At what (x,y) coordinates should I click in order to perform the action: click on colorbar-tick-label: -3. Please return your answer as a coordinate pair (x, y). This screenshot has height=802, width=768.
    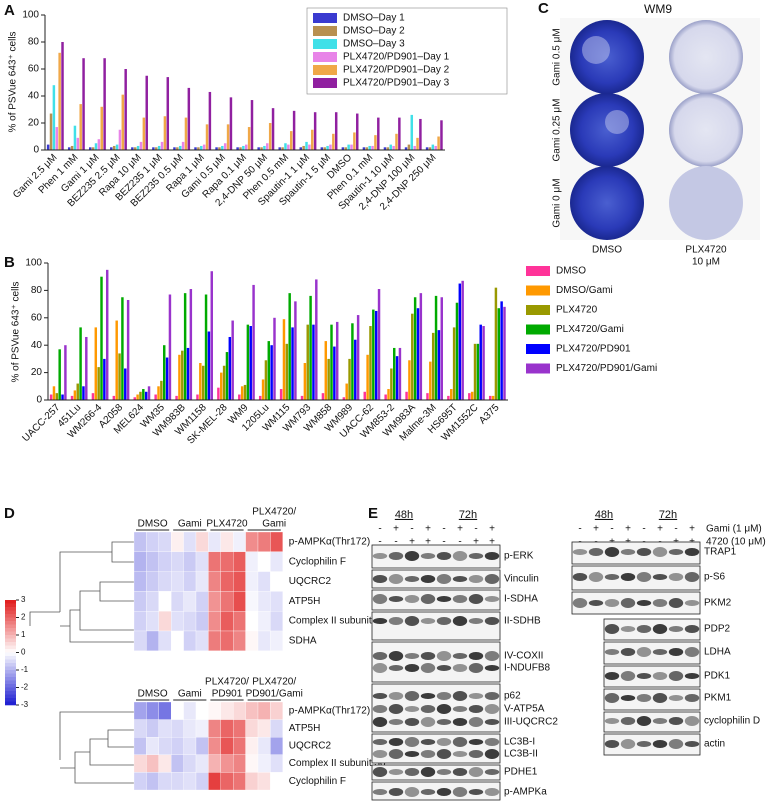
    Looking at the image, I should click on (25, 704).